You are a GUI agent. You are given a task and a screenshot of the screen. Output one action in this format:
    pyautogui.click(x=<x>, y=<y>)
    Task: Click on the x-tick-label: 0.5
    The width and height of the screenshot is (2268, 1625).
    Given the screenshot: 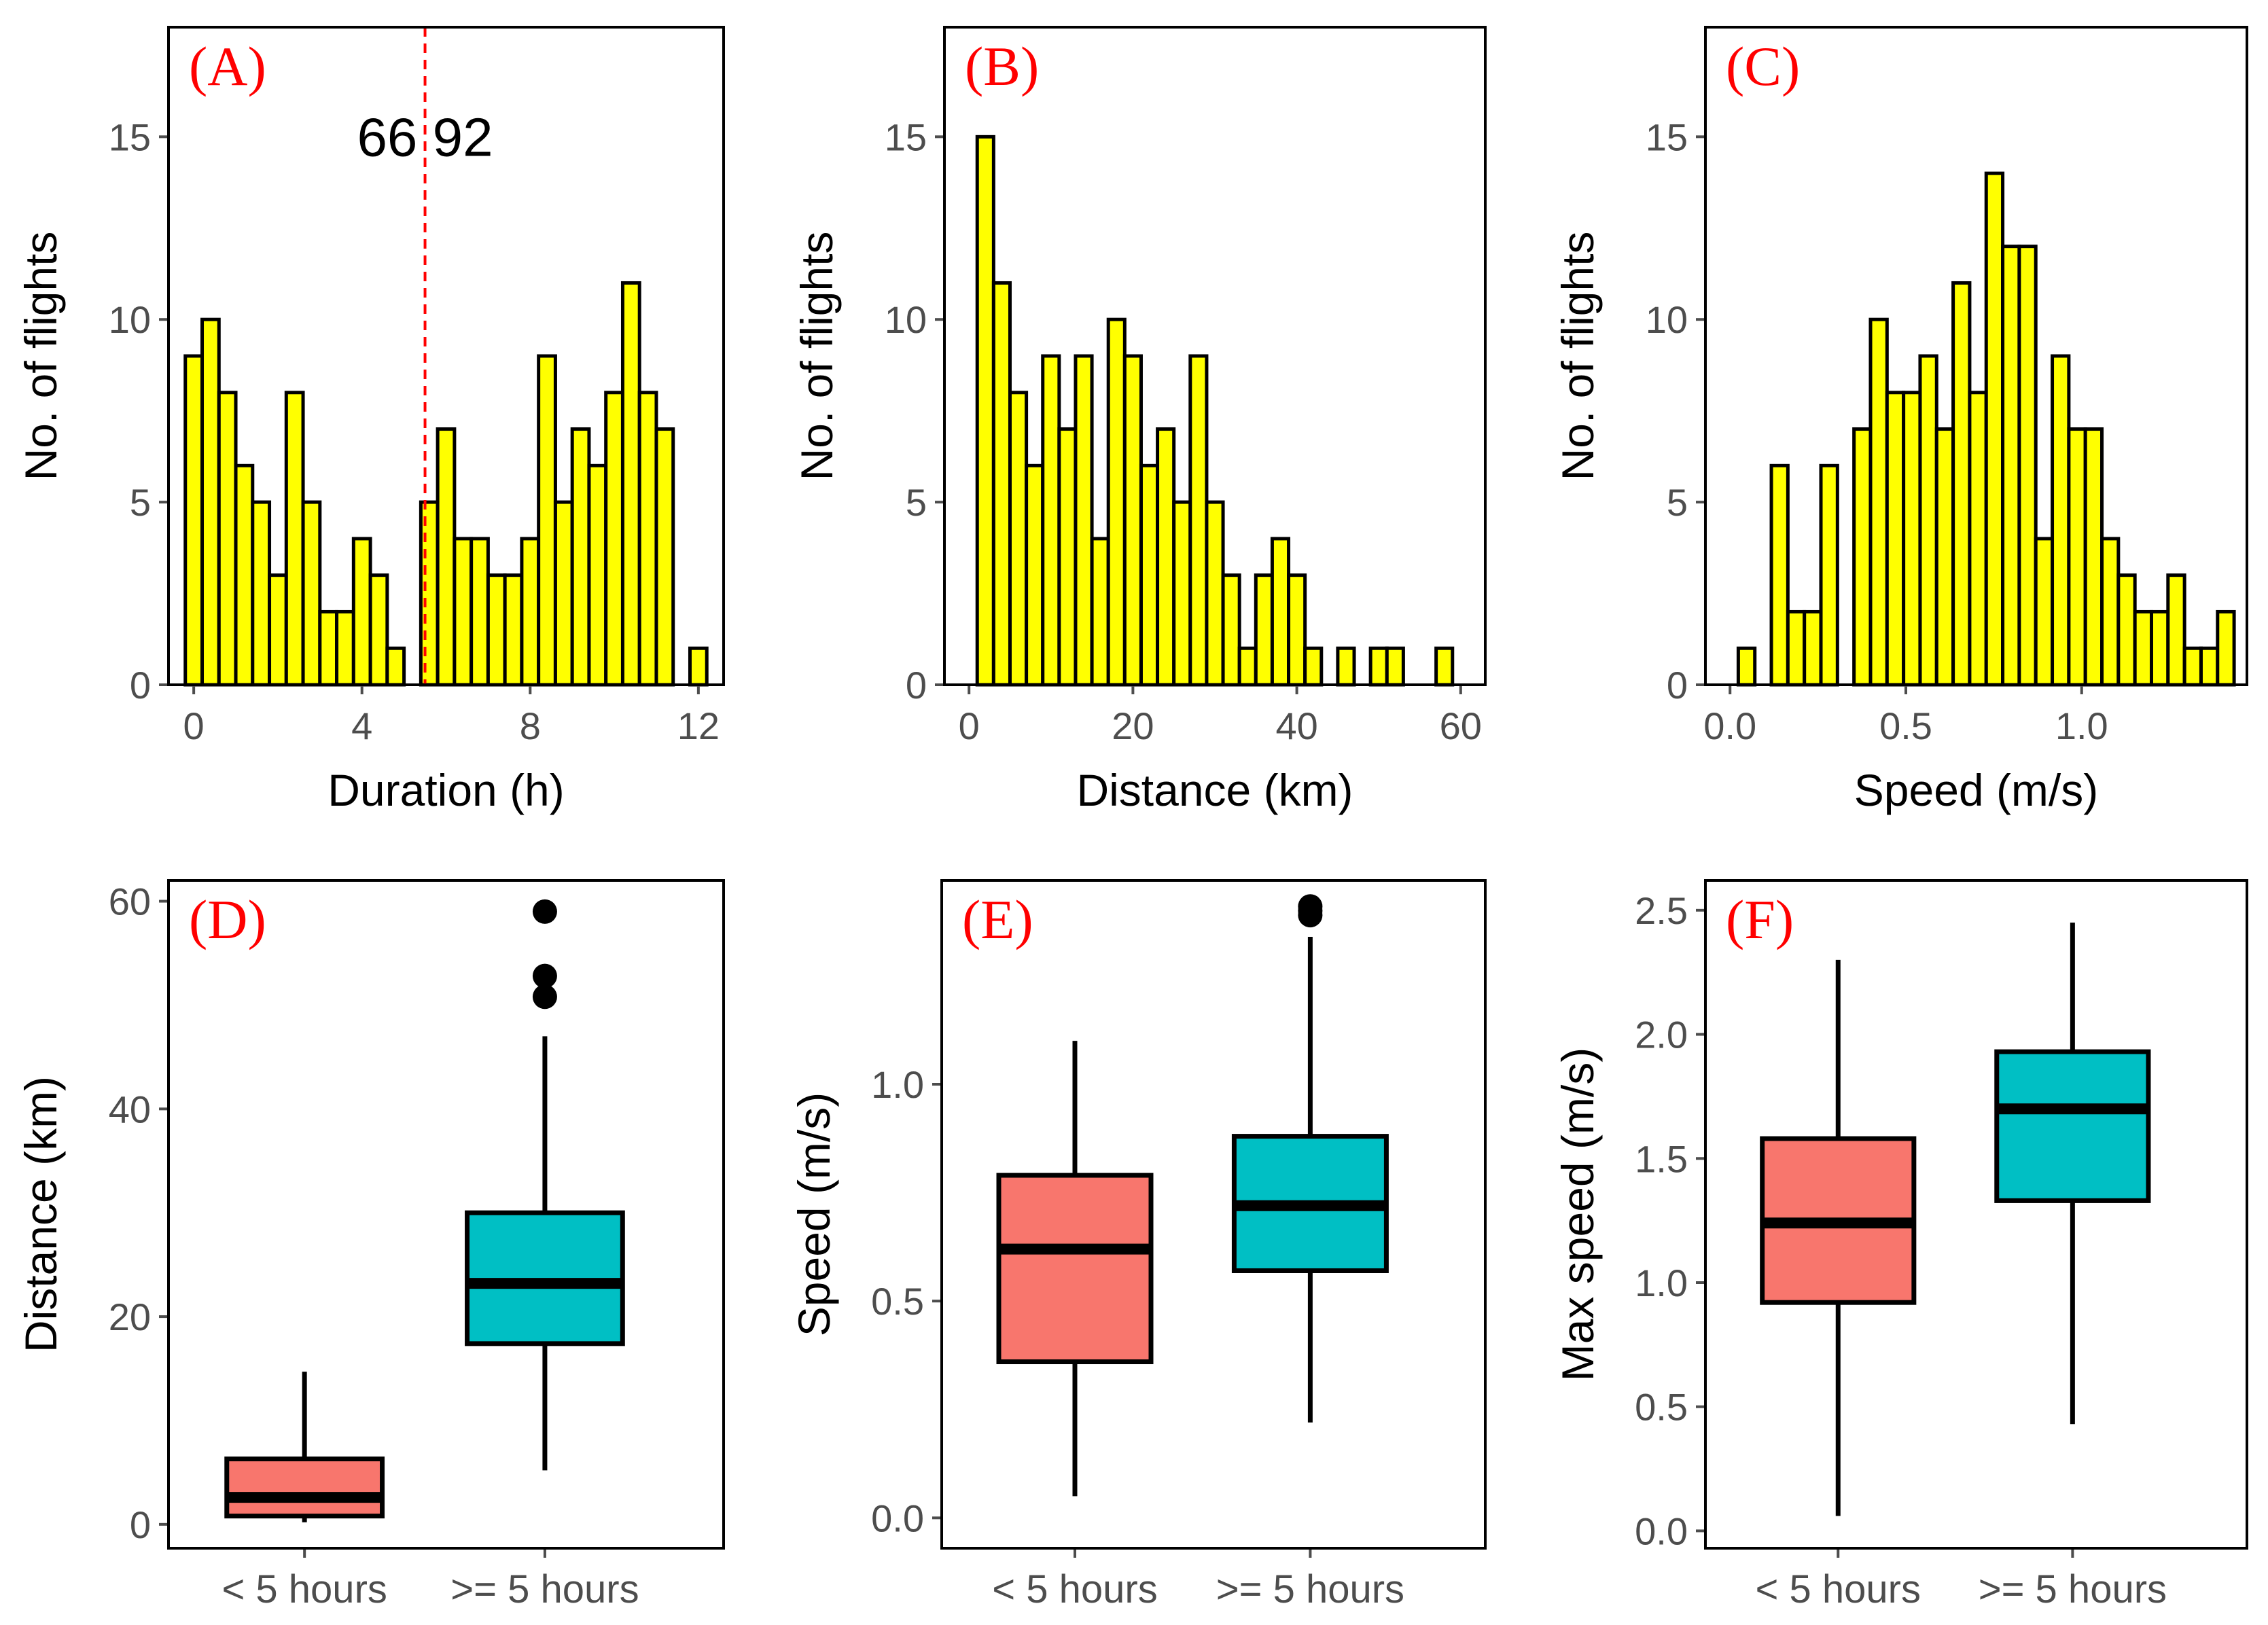 What is the action you would take?
    pyautogui.click(x=1906, y=725)
    